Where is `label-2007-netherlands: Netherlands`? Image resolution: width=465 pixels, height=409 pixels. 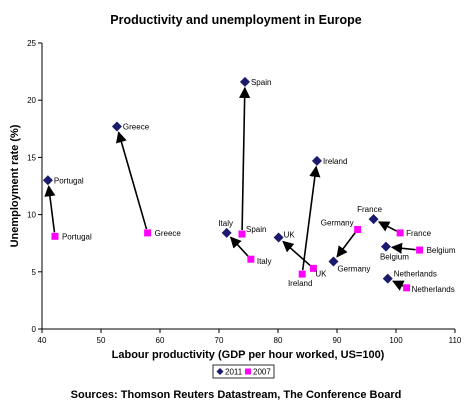 label-2007-netherlands: Netherlands is located at coordinates (433, 289).